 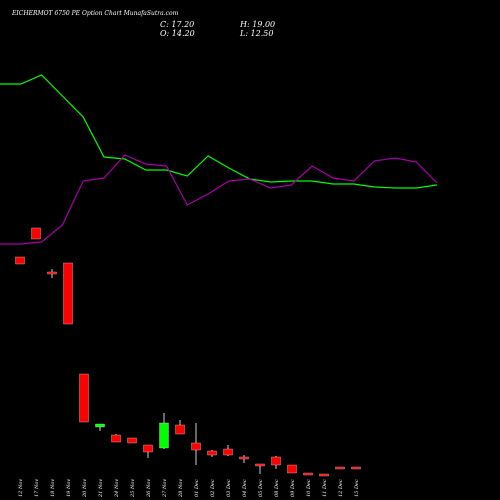 What do you see at coordinates (69, 488) in the screenshot?
I see `x-tick-label: 19 Nov` at bounding box center [69, 488].